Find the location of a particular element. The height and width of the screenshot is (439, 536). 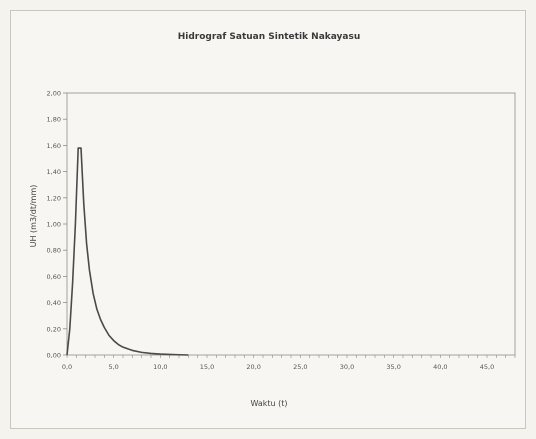

y-tick-label: 0,00 is located at coordinates (54, 356).